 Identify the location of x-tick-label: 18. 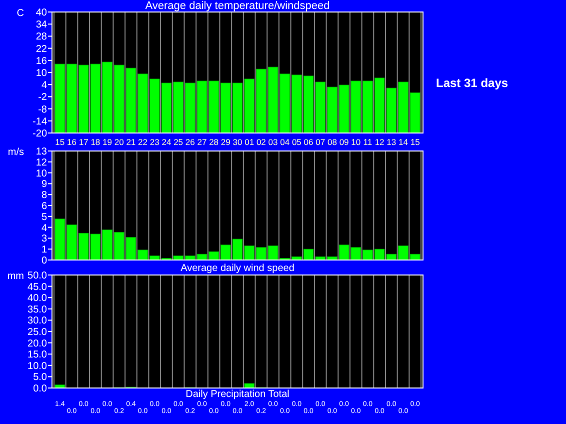
(95, 142).